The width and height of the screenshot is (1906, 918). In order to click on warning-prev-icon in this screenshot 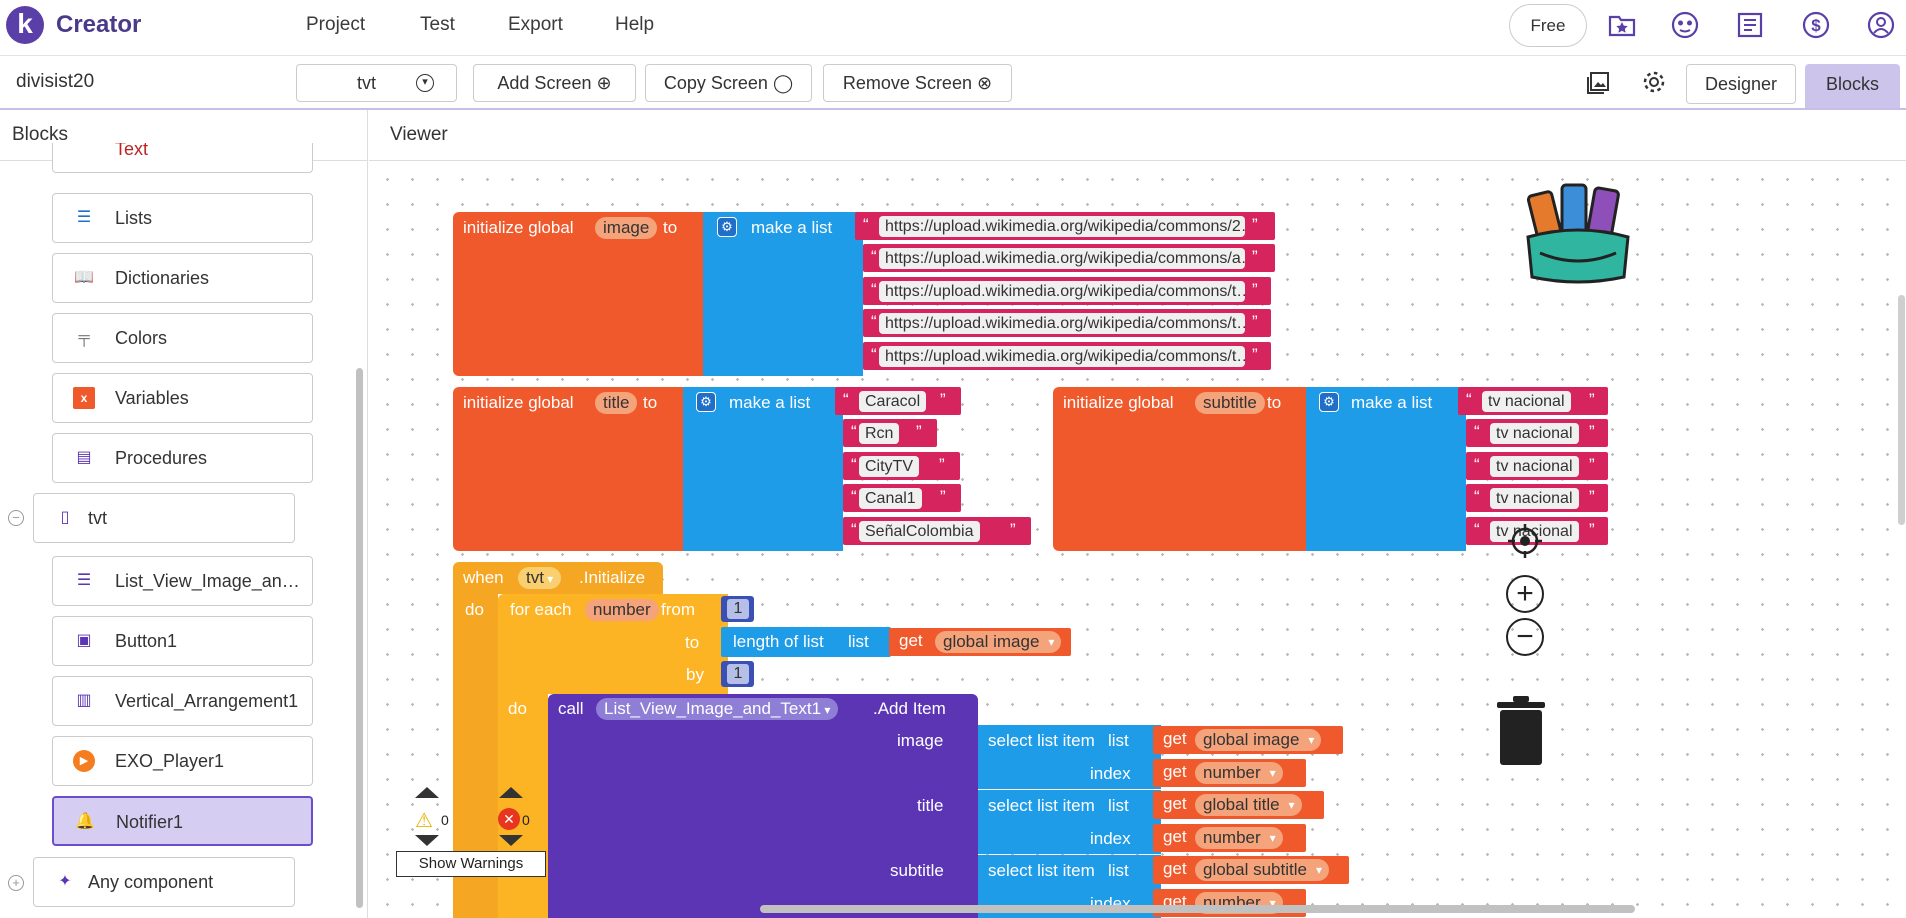, I will do `click(427, 792)`.